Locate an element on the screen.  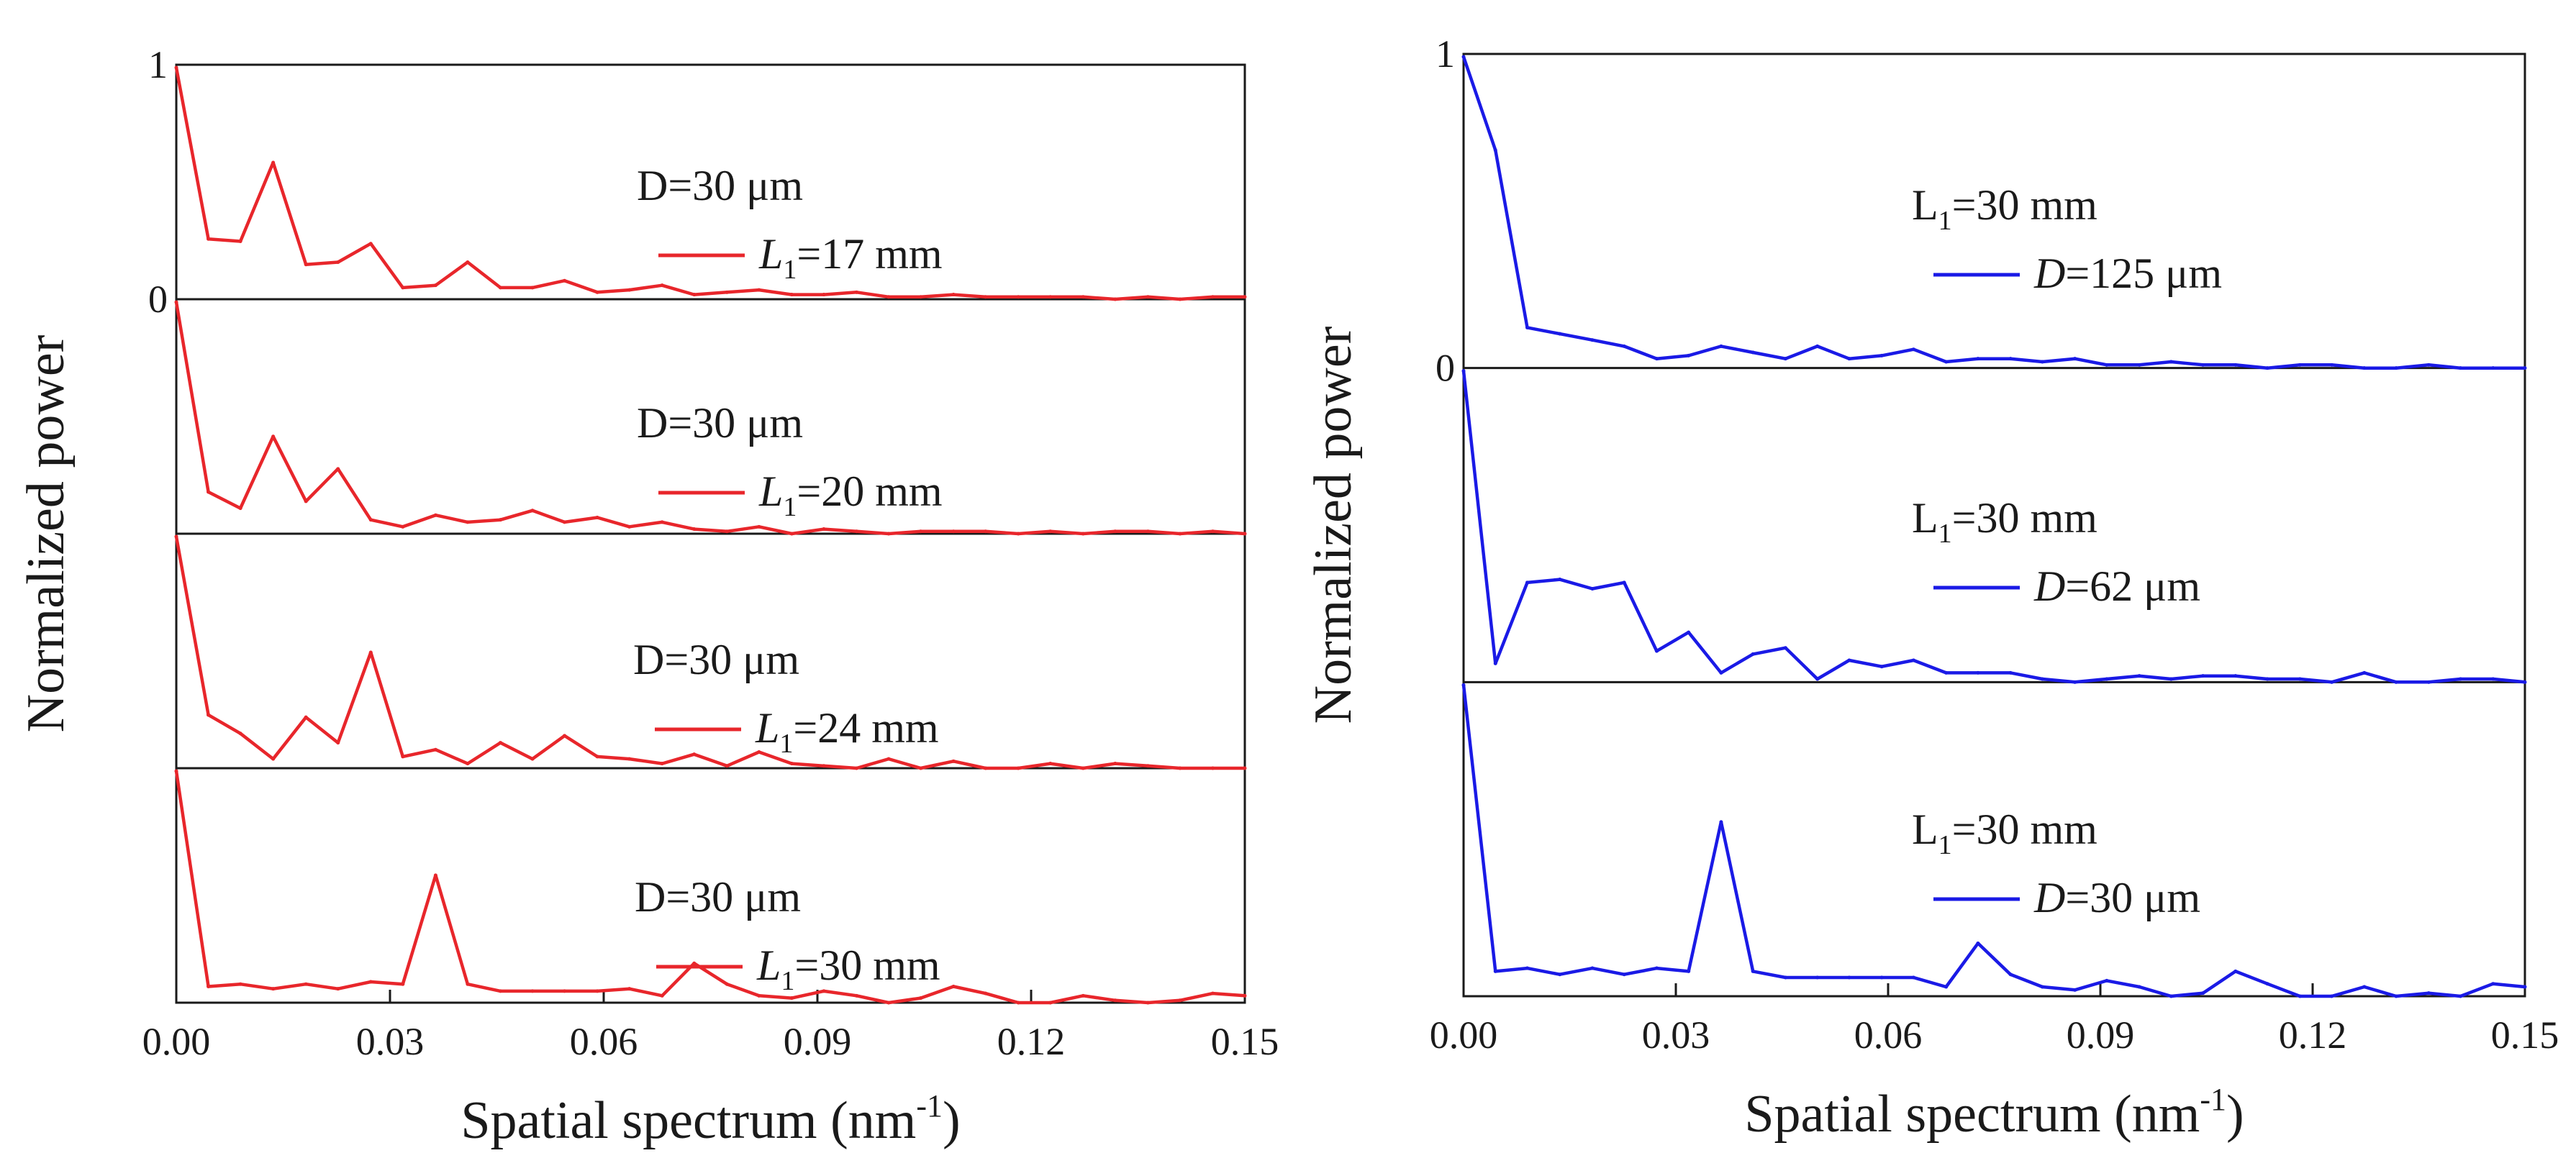
series-2: L1=30 mm D=62 μm is located at coordinates (1994, 526).